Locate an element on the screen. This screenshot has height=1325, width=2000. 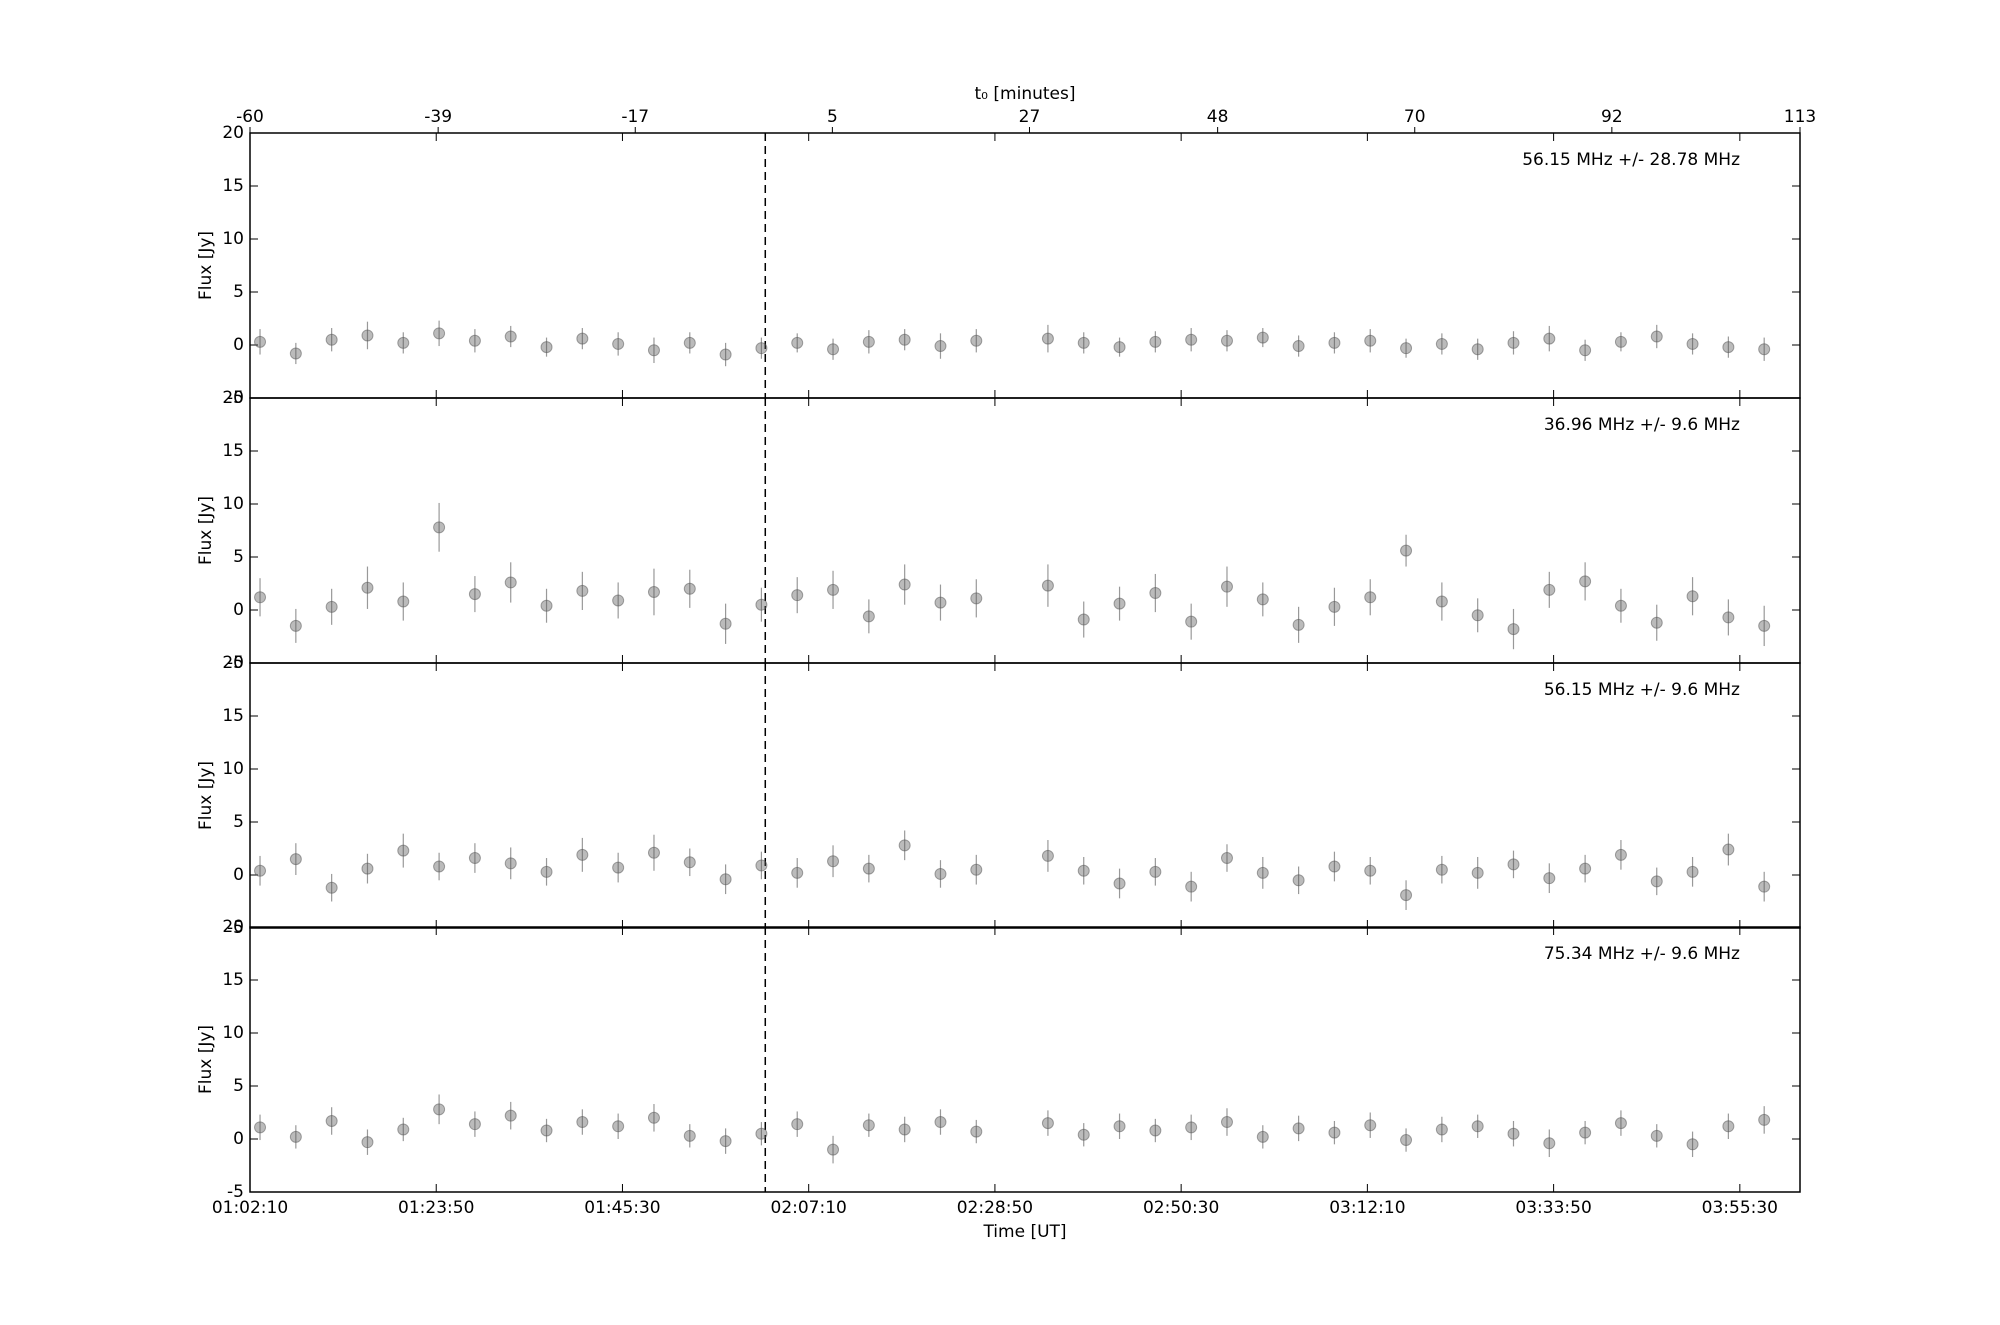
y-tick-label: 20 is located at coordinates (233, 398).